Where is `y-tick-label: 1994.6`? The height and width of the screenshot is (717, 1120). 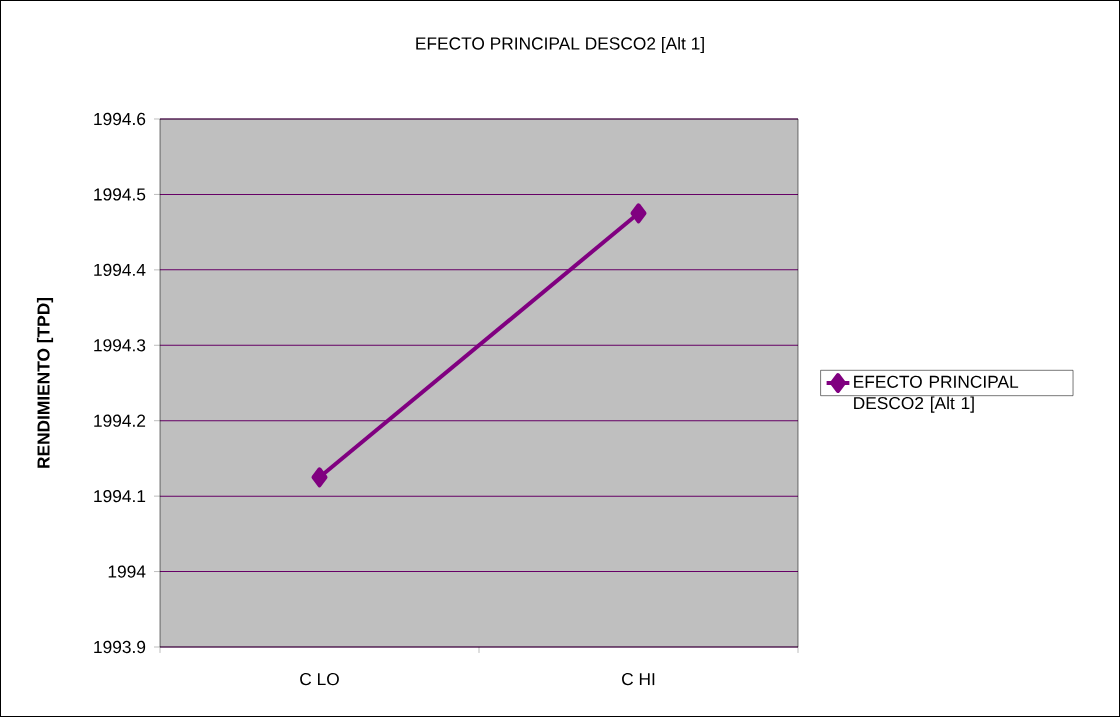 y-tick-label: 1994.6 is located at coordinates (120, 119).